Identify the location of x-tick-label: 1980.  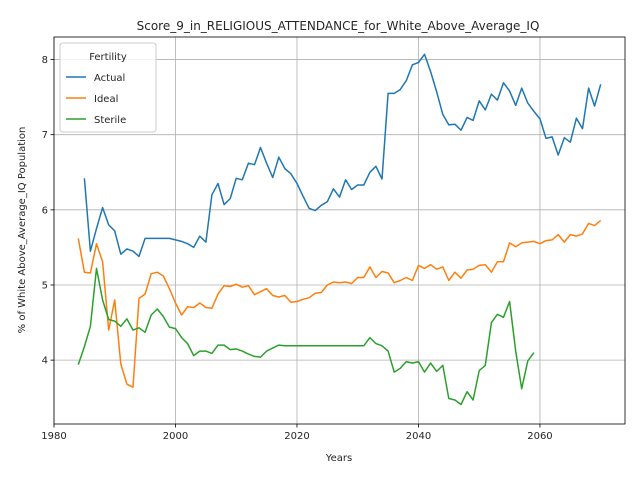
(53, 436).